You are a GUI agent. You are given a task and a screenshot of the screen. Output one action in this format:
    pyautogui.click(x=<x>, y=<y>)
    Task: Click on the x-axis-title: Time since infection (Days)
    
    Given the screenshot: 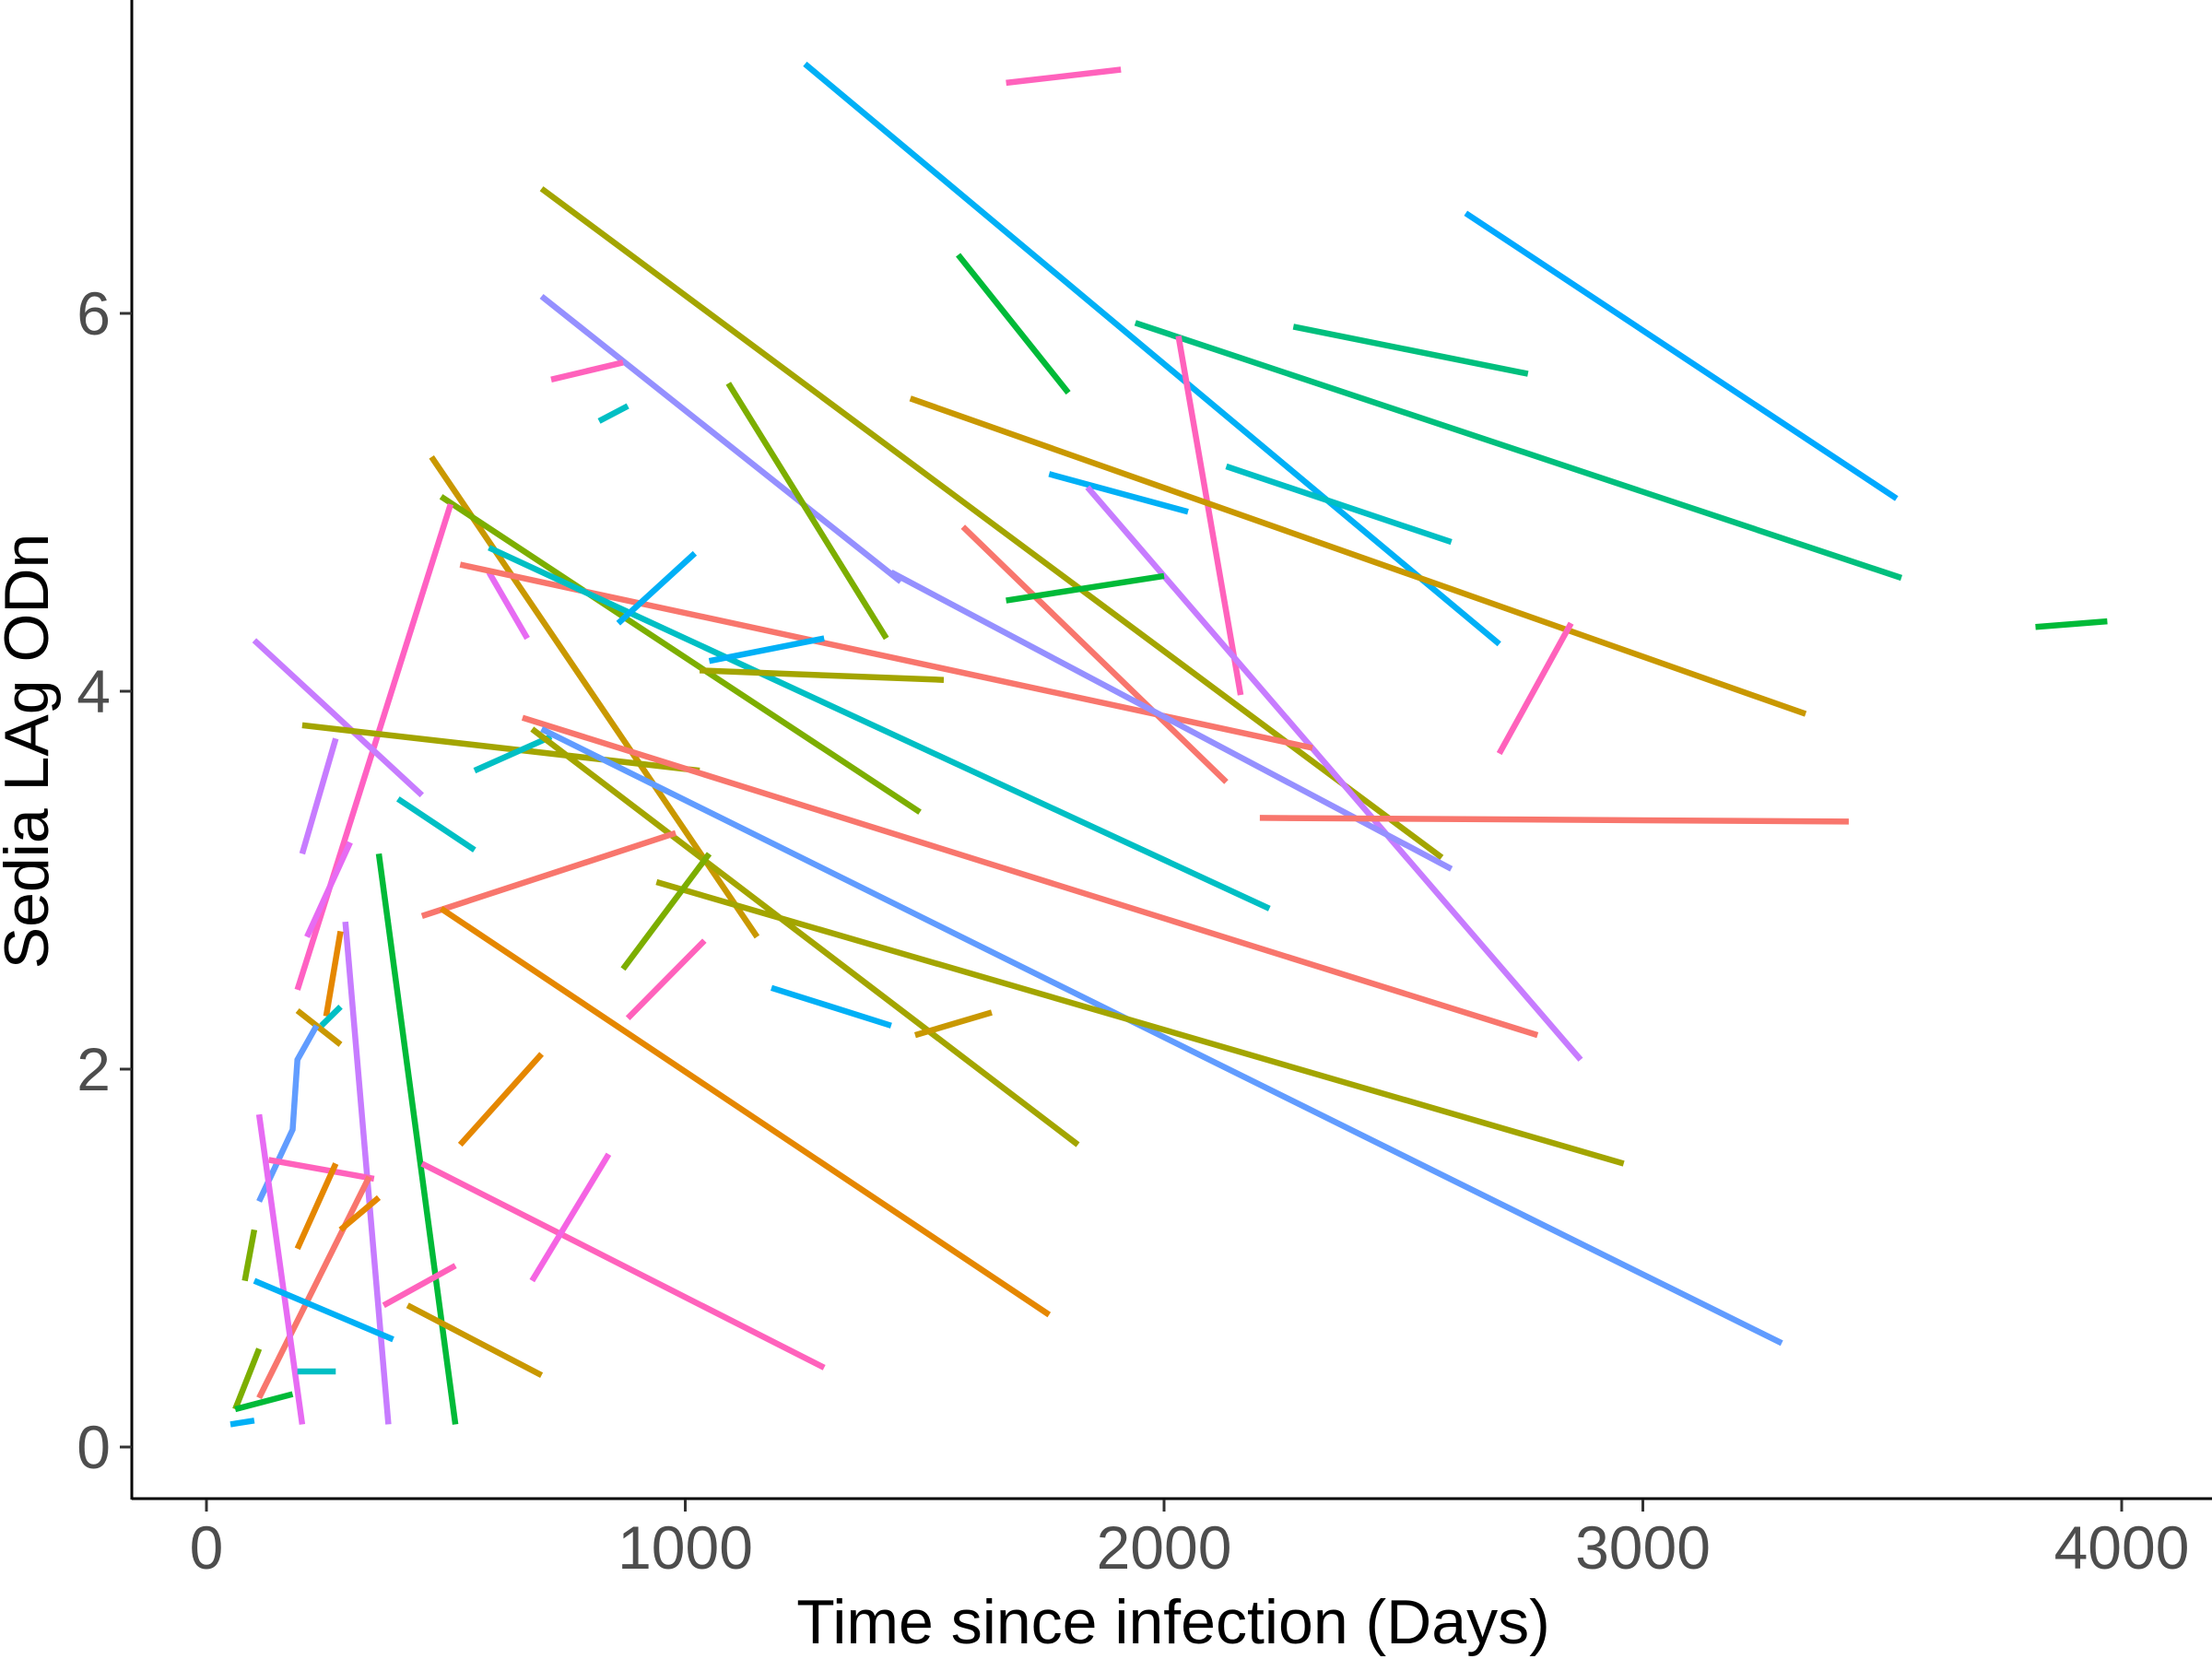 What is the action you would take?
    pyautogui.click(x=1173, y=1622)
    